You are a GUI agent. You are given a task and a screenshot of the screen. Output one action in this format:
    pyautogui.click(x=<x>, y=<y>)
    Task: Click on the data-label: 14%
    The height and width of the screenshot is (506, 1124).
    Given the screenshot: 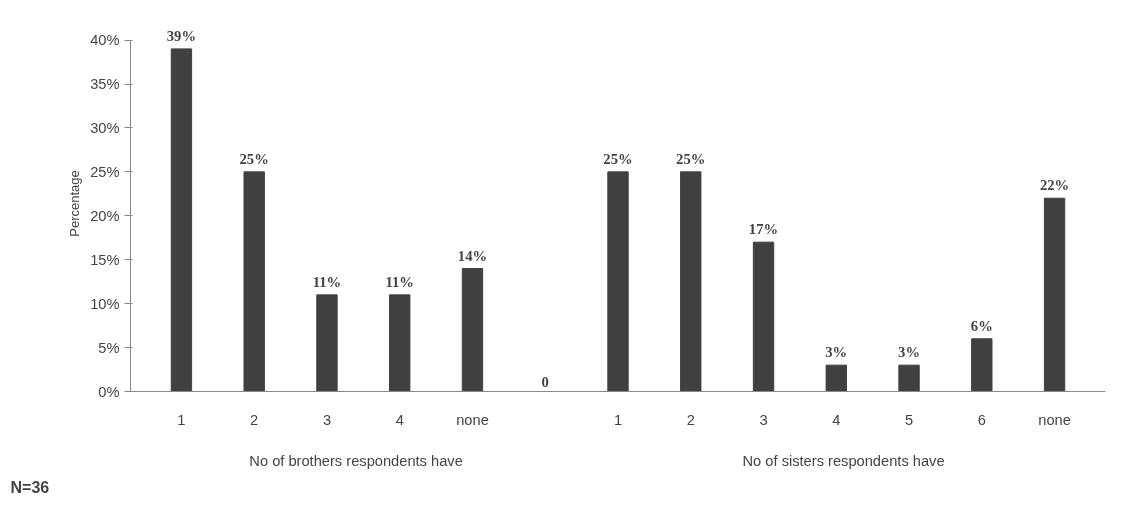 What is the action you would take?
    pyautogui.click(x=472, y=255)
    